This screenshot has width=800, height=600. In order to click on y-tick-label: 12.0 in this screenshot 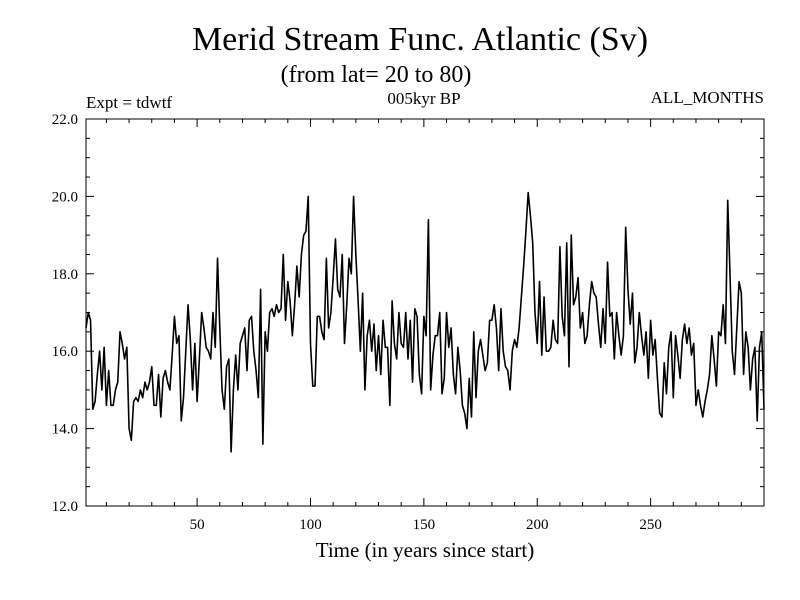, I will do `click(65, 507)`.